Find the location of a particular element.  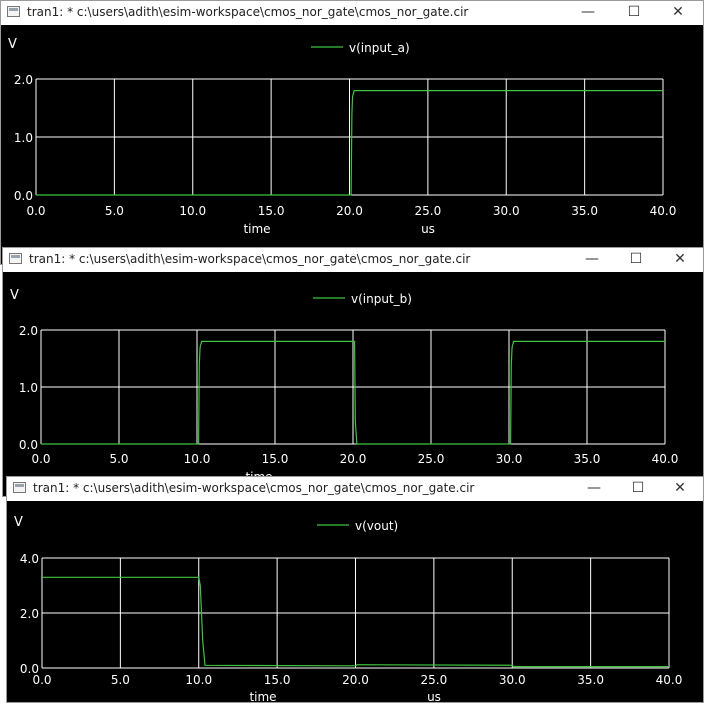

y-tick-label: 4.0 is located at coordinates (29, 559).